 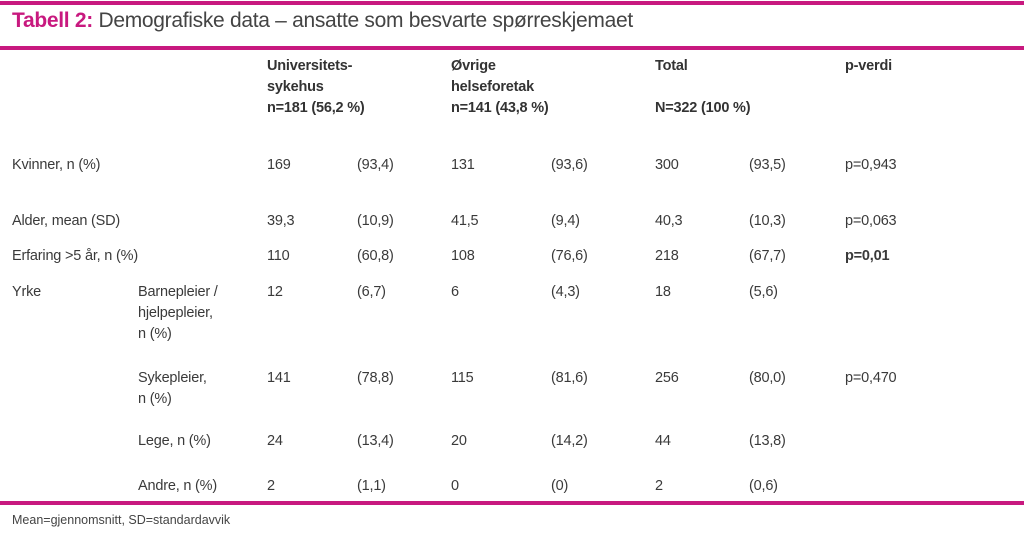 I want to click on percent-cell: (93,6), so click(x=569, y=165).